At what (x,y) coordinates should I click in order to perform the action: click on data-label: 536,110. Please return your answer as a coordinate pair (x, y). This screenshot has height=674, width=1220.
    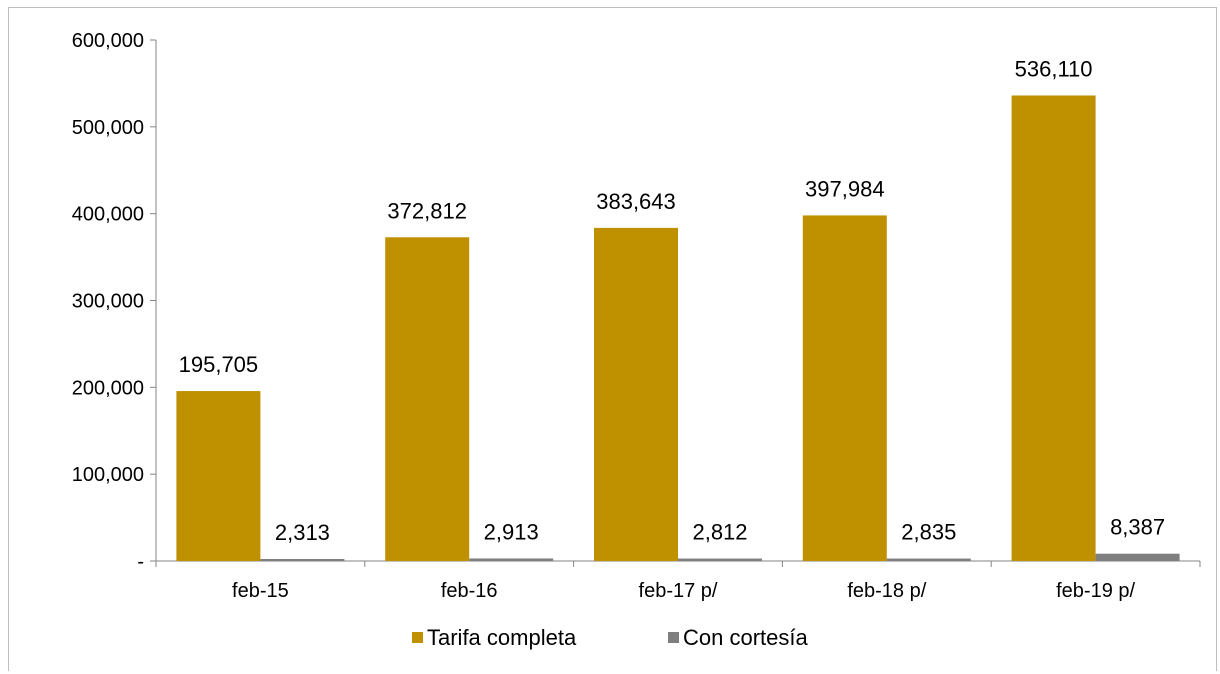
    Looking at the image, I should click on (1054, 68).